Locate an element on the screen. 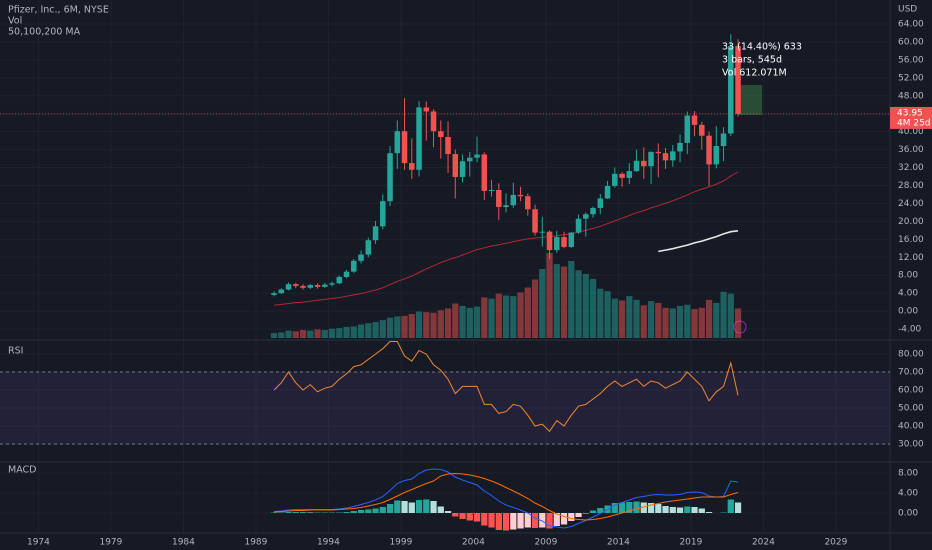 The height and width of the screenshot is (550, 932). measure-annotation: 3 bars, 545d is located at coordinates (752, 60).